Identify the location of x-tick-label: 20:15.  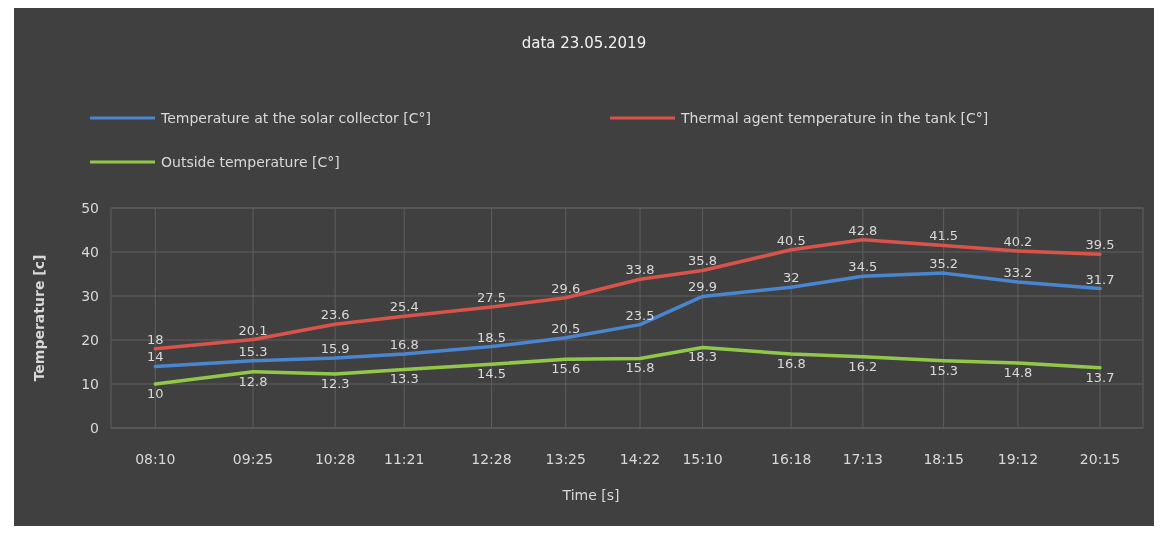
(1100, 459).